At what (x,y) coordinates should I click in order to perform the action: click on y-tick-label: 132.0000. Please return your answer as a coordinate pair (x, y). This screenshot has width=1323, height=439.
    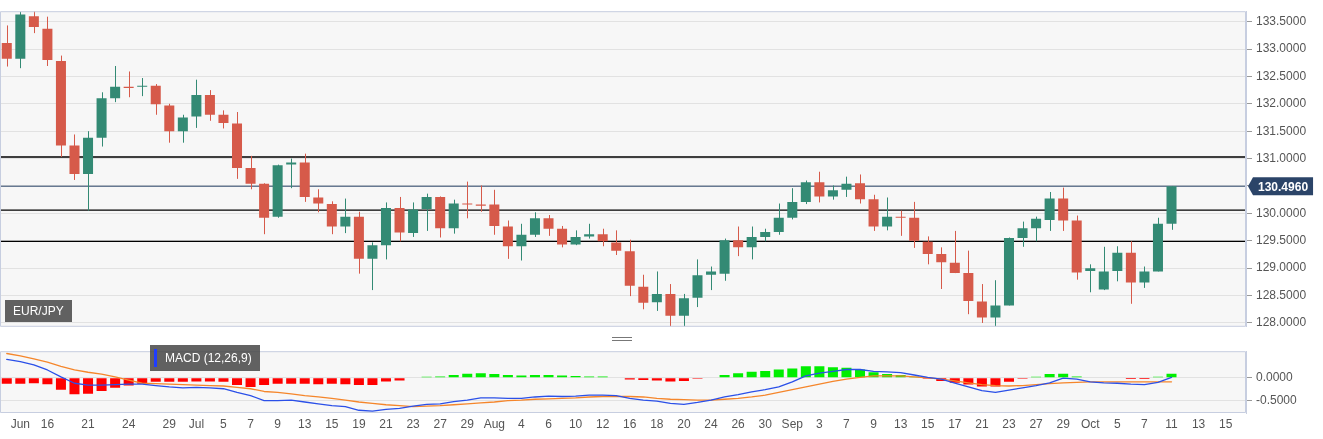
    Looking at the image, I should click on (1281, 103).